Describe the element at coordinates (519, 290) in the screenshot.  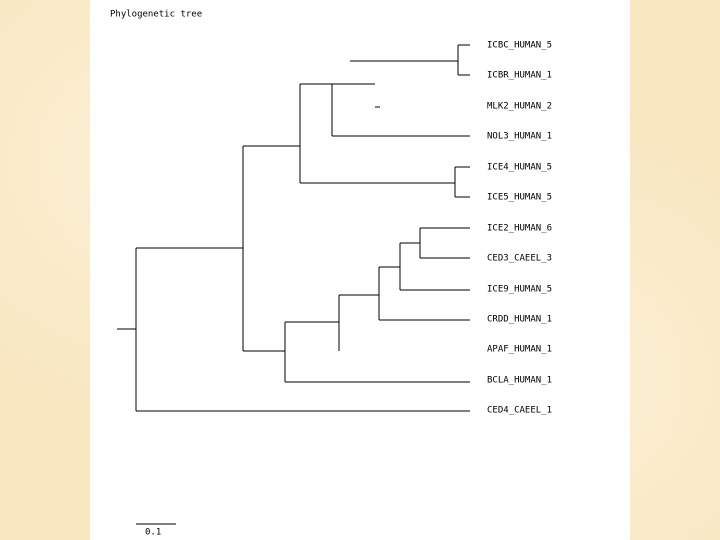
I see `leaf-label: ICE9_HUMAN_5` at that location.